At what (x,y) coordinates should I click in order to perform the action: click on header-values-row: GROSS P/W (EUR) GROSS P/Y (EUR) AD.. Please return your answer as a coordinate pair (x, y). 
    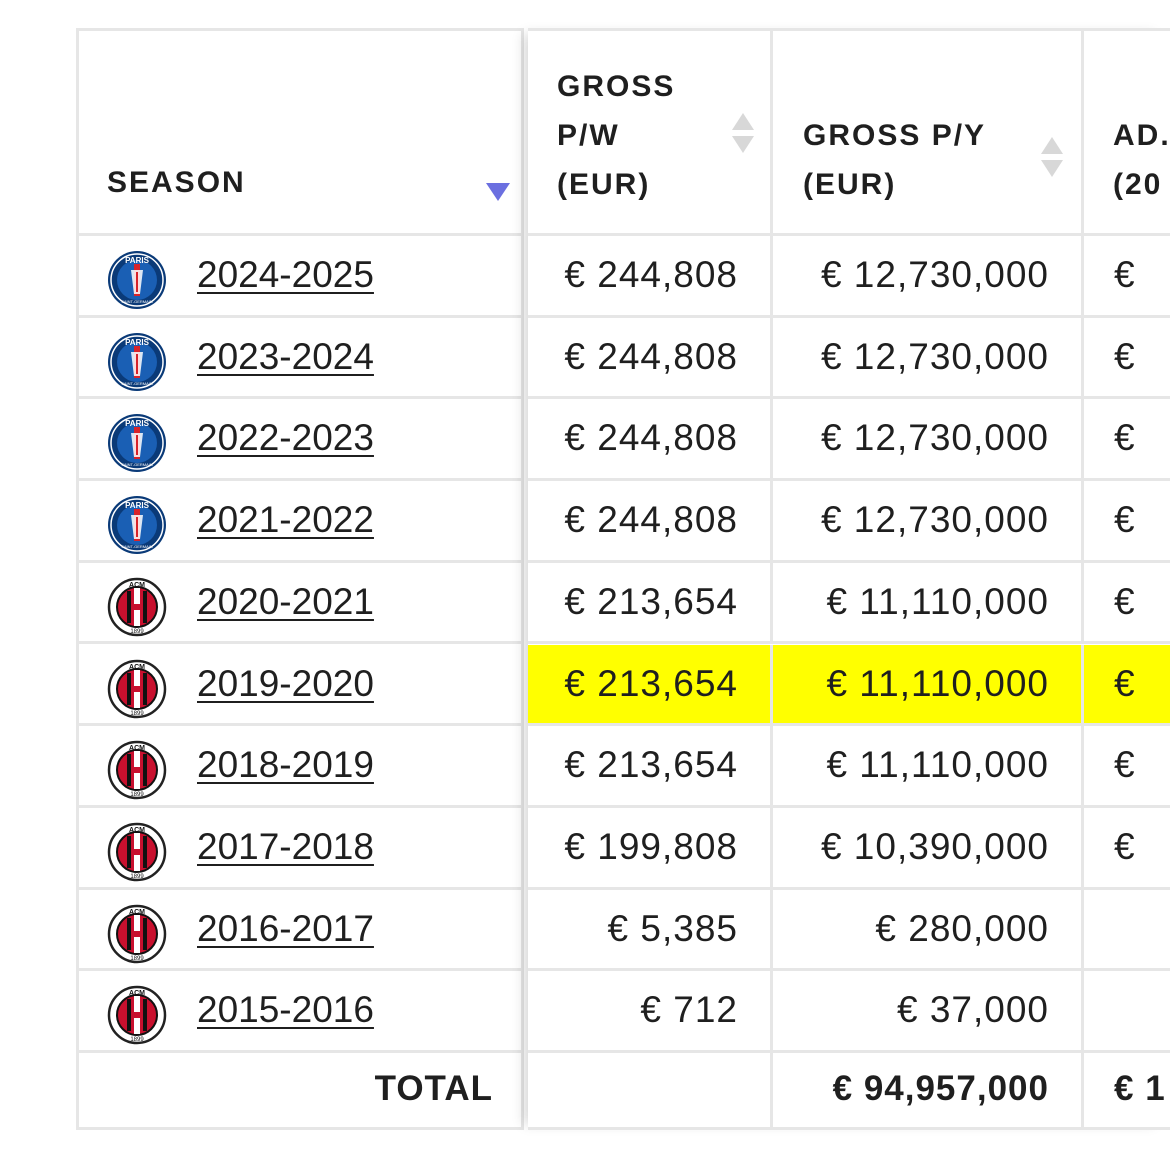
    Looking at the image, I should click on (849, 133).